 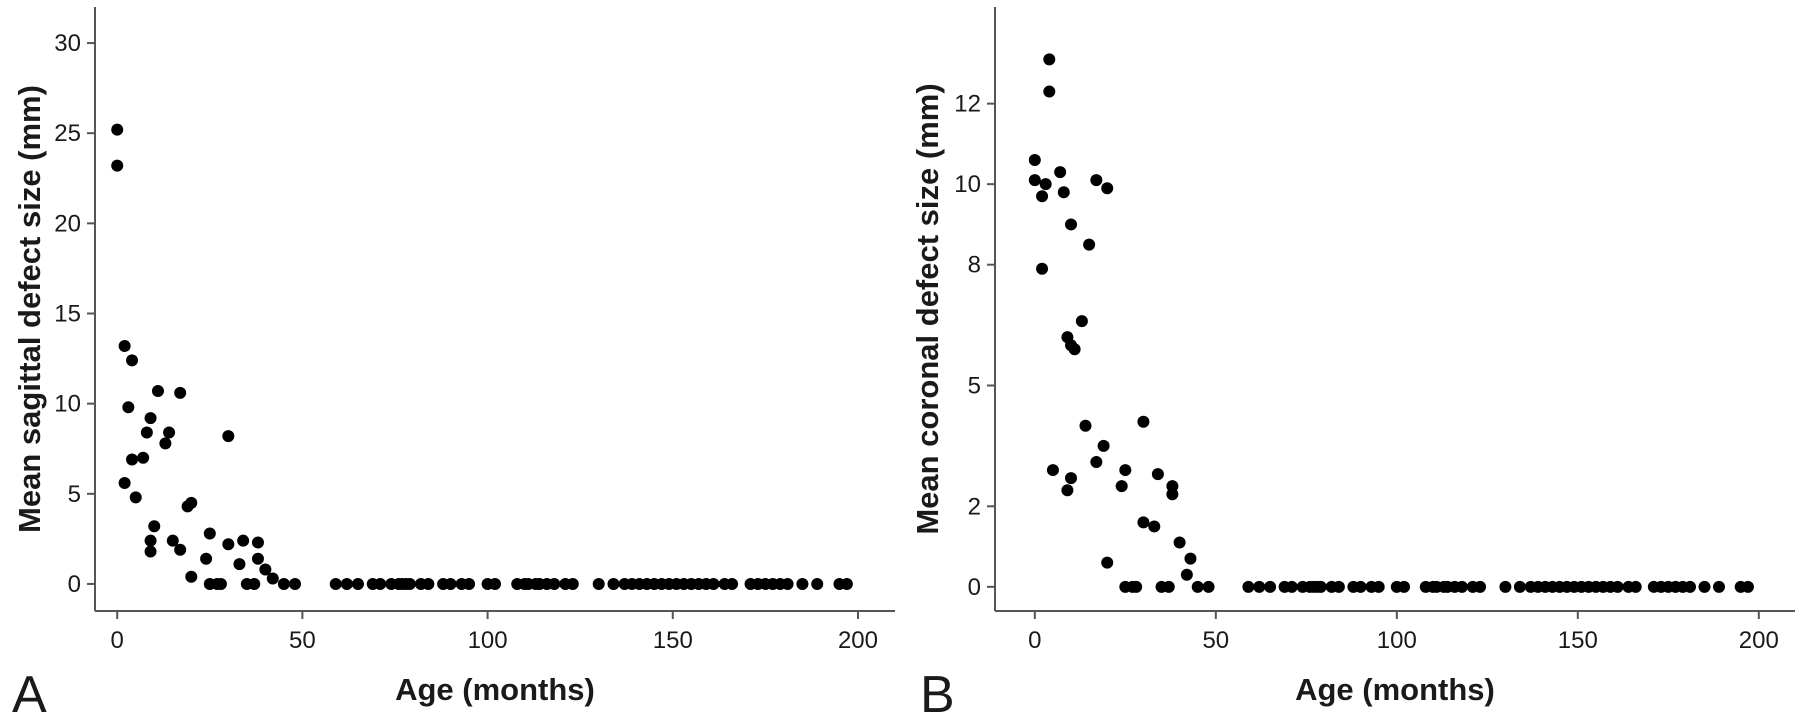 What do you see at coordinates (974, 506) in the screenshot?
I see `panel-b-y-tick-label: 2` at bounding box center [974, 506].